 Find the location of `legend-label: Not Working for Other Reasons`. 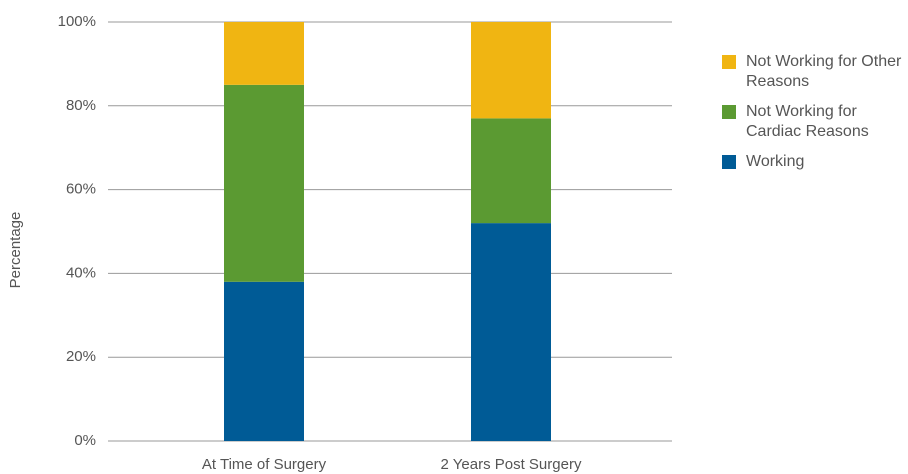

legend-label: Not Working for Other Reasons is located at coordinates (824, 71).